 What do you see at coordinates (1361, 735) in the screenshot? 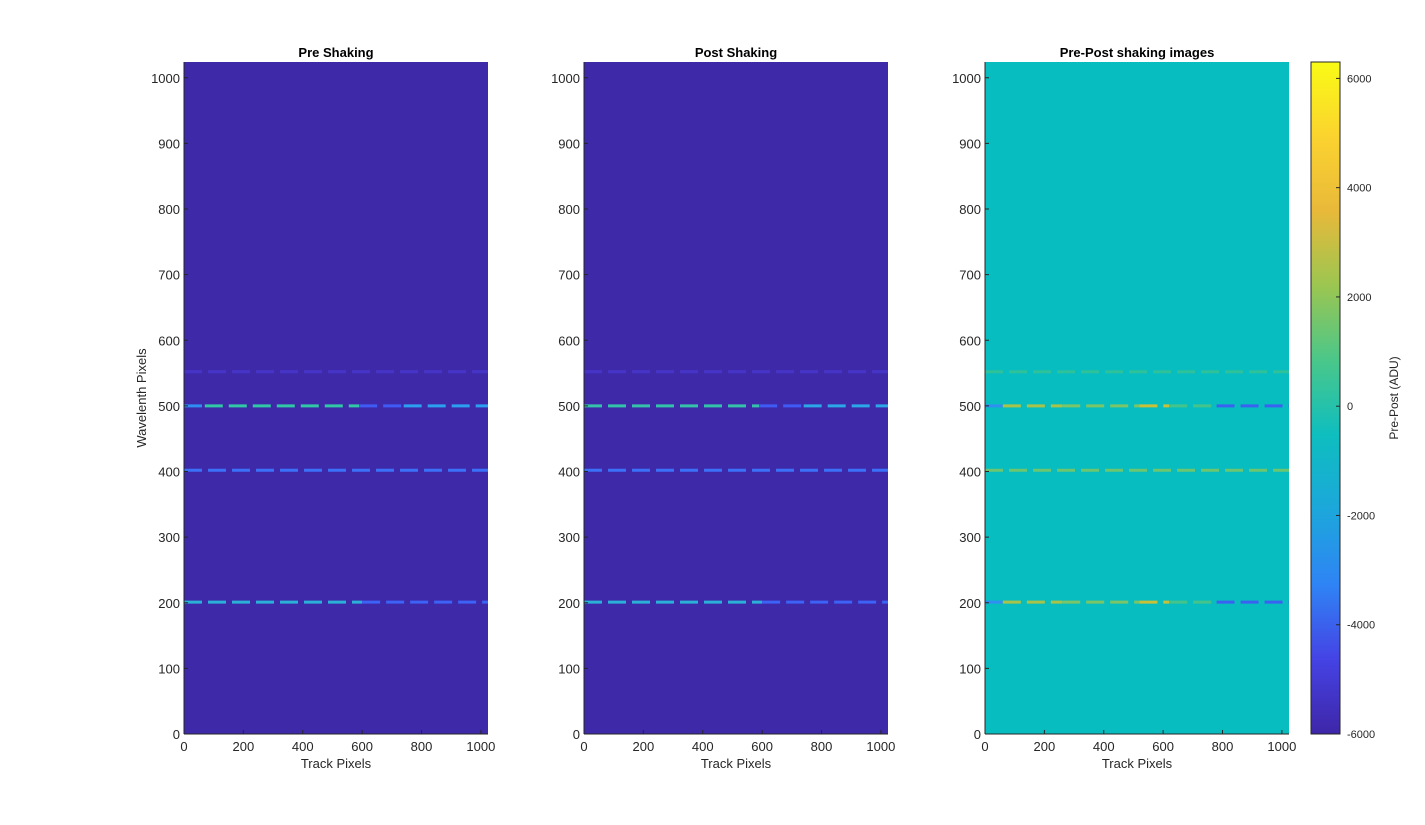
I see `colorbar-tick-label: -6000` at bounding box center [1361, 735].